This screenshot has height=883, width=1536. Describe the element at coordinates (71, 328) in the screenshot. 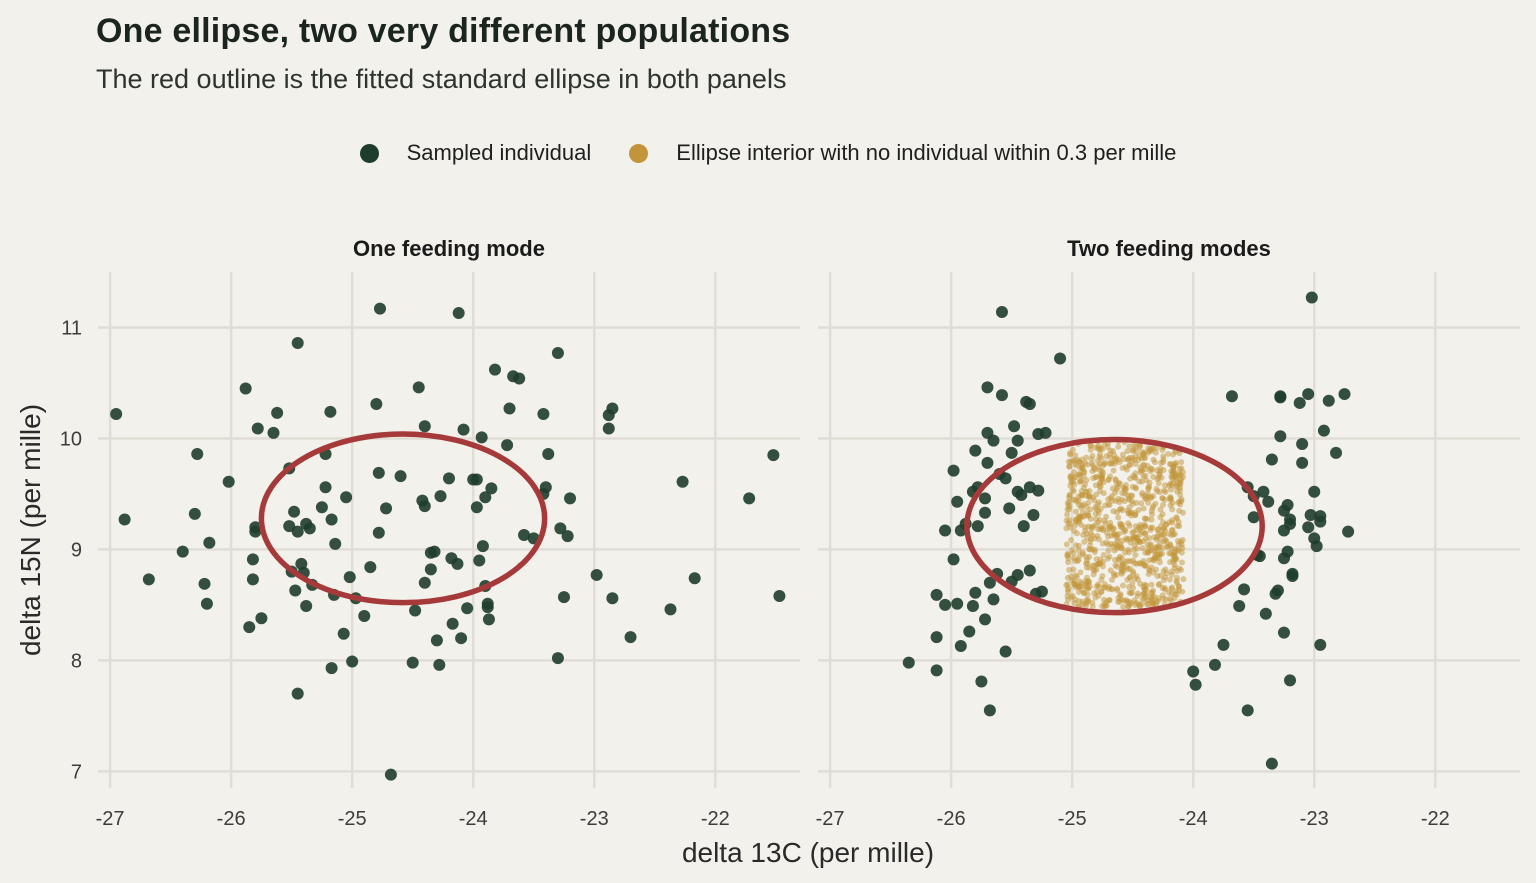

I see `y-tick-label: 11` at that location.